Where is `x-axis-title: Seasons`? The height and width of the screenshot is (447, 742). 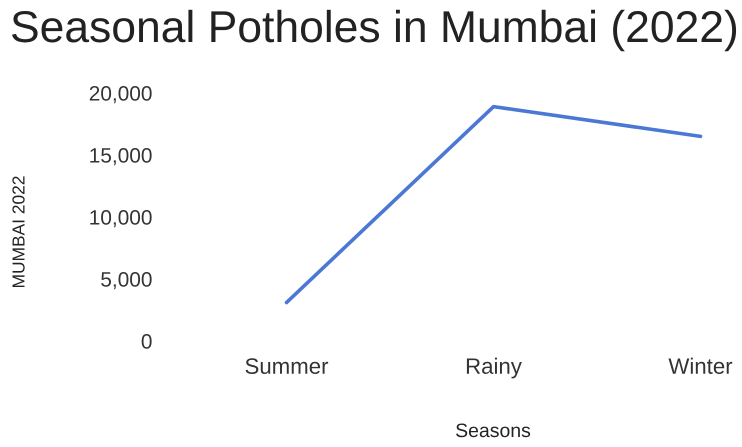 x-axis-title: Seasons is located at coordinates (493, 430).